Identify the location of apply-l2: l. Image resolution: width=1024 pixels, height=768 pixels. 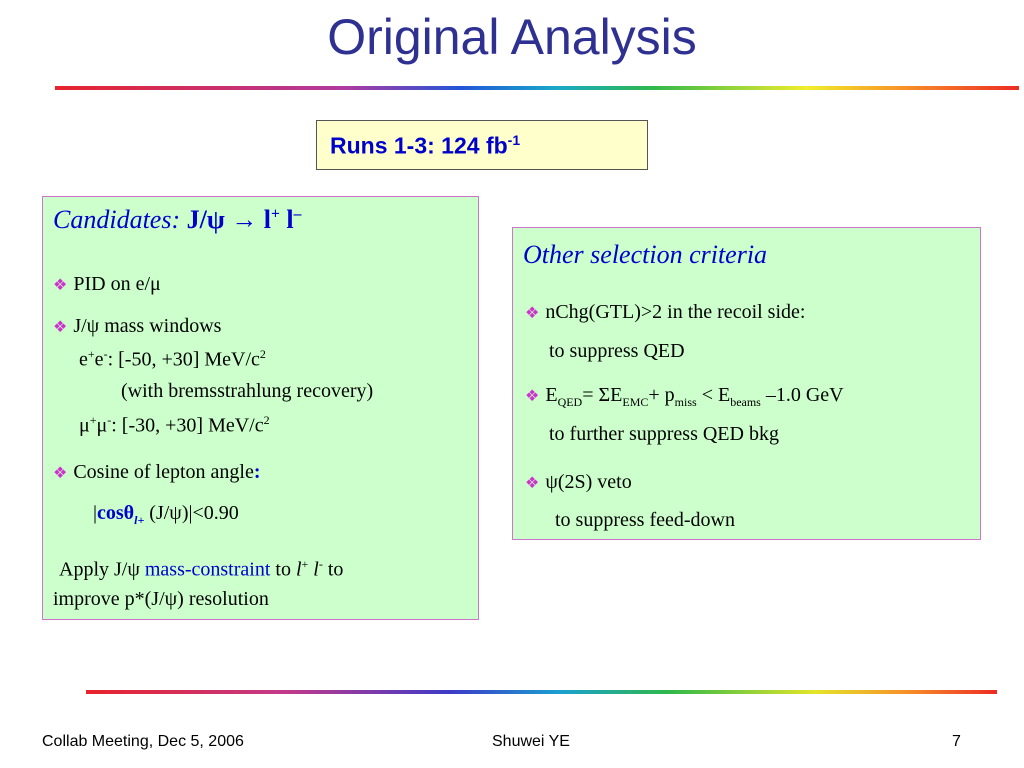
(313, 569).